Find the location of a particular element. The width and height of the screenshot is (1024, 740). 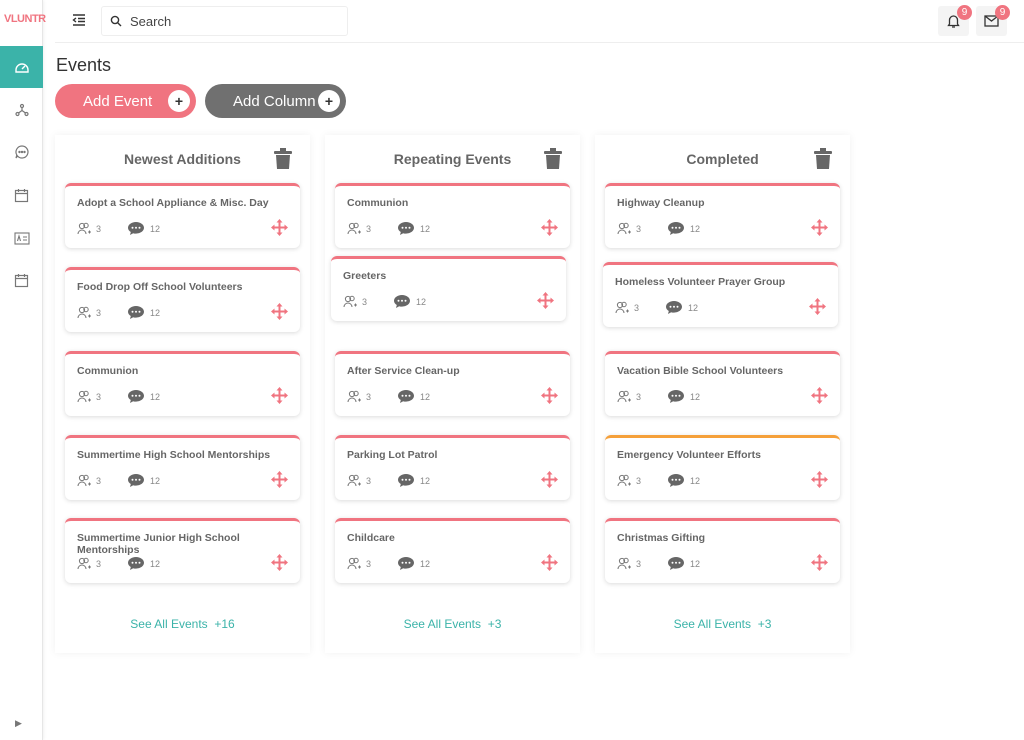

expand-sidebar-icon: ▶ is located at coordinates (18, 723).